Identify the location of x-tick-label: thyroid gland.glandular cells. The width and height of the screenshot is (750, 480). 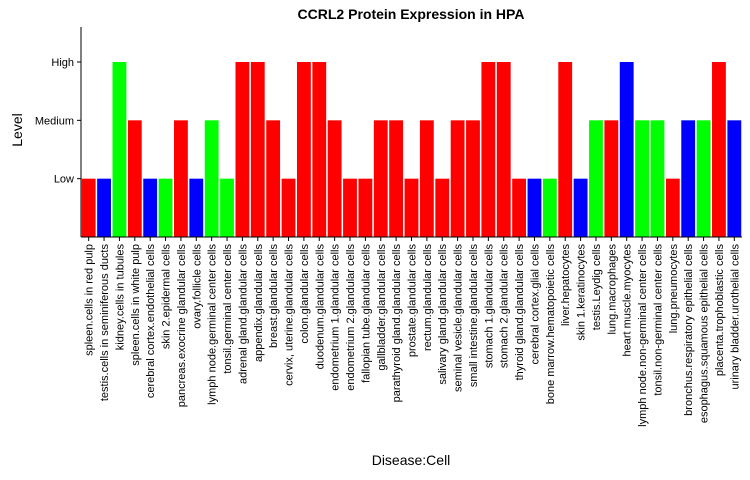
(520, 312).